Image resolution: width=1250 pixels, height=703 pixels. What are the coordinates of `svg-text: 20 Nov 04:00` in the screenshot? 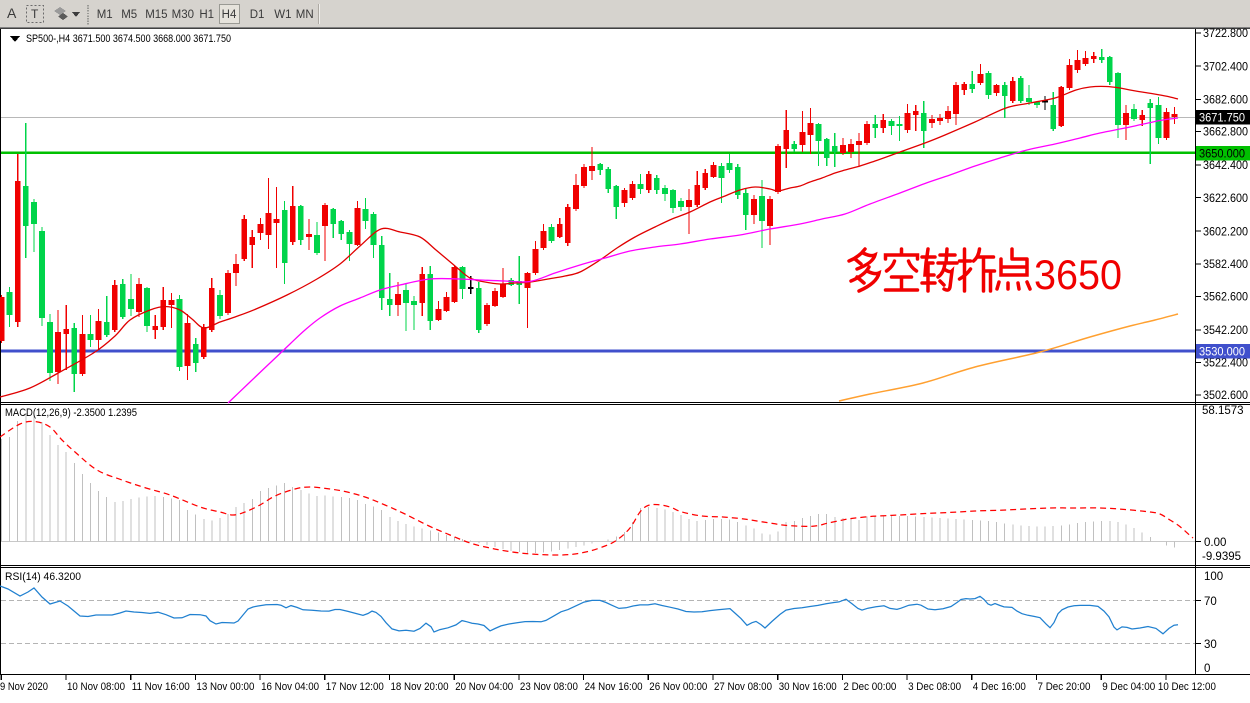 It's located at (484, 687).